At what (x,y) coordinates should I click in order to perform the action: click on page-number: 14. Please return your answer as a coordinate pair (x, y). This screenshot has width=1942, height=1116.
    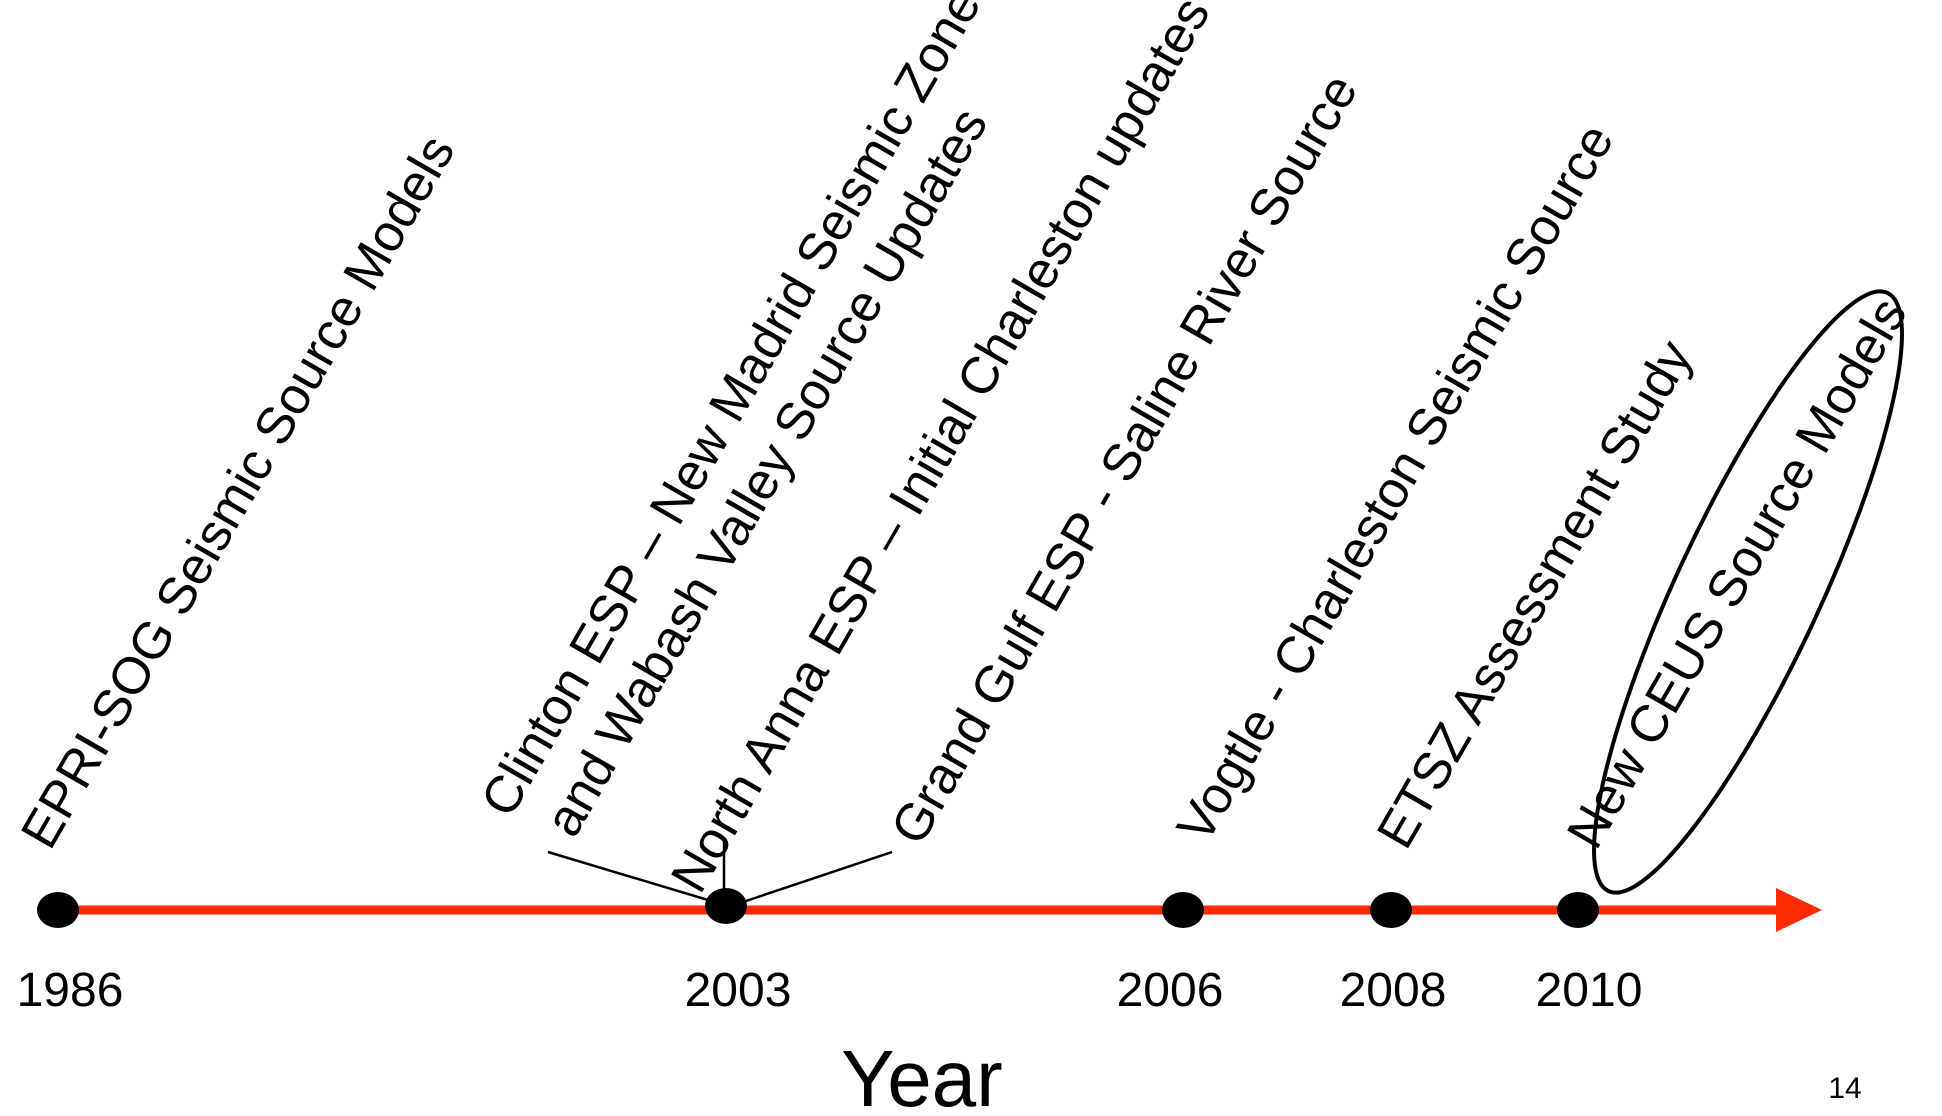
    Looking at the image, I should click on (1844, 1088).